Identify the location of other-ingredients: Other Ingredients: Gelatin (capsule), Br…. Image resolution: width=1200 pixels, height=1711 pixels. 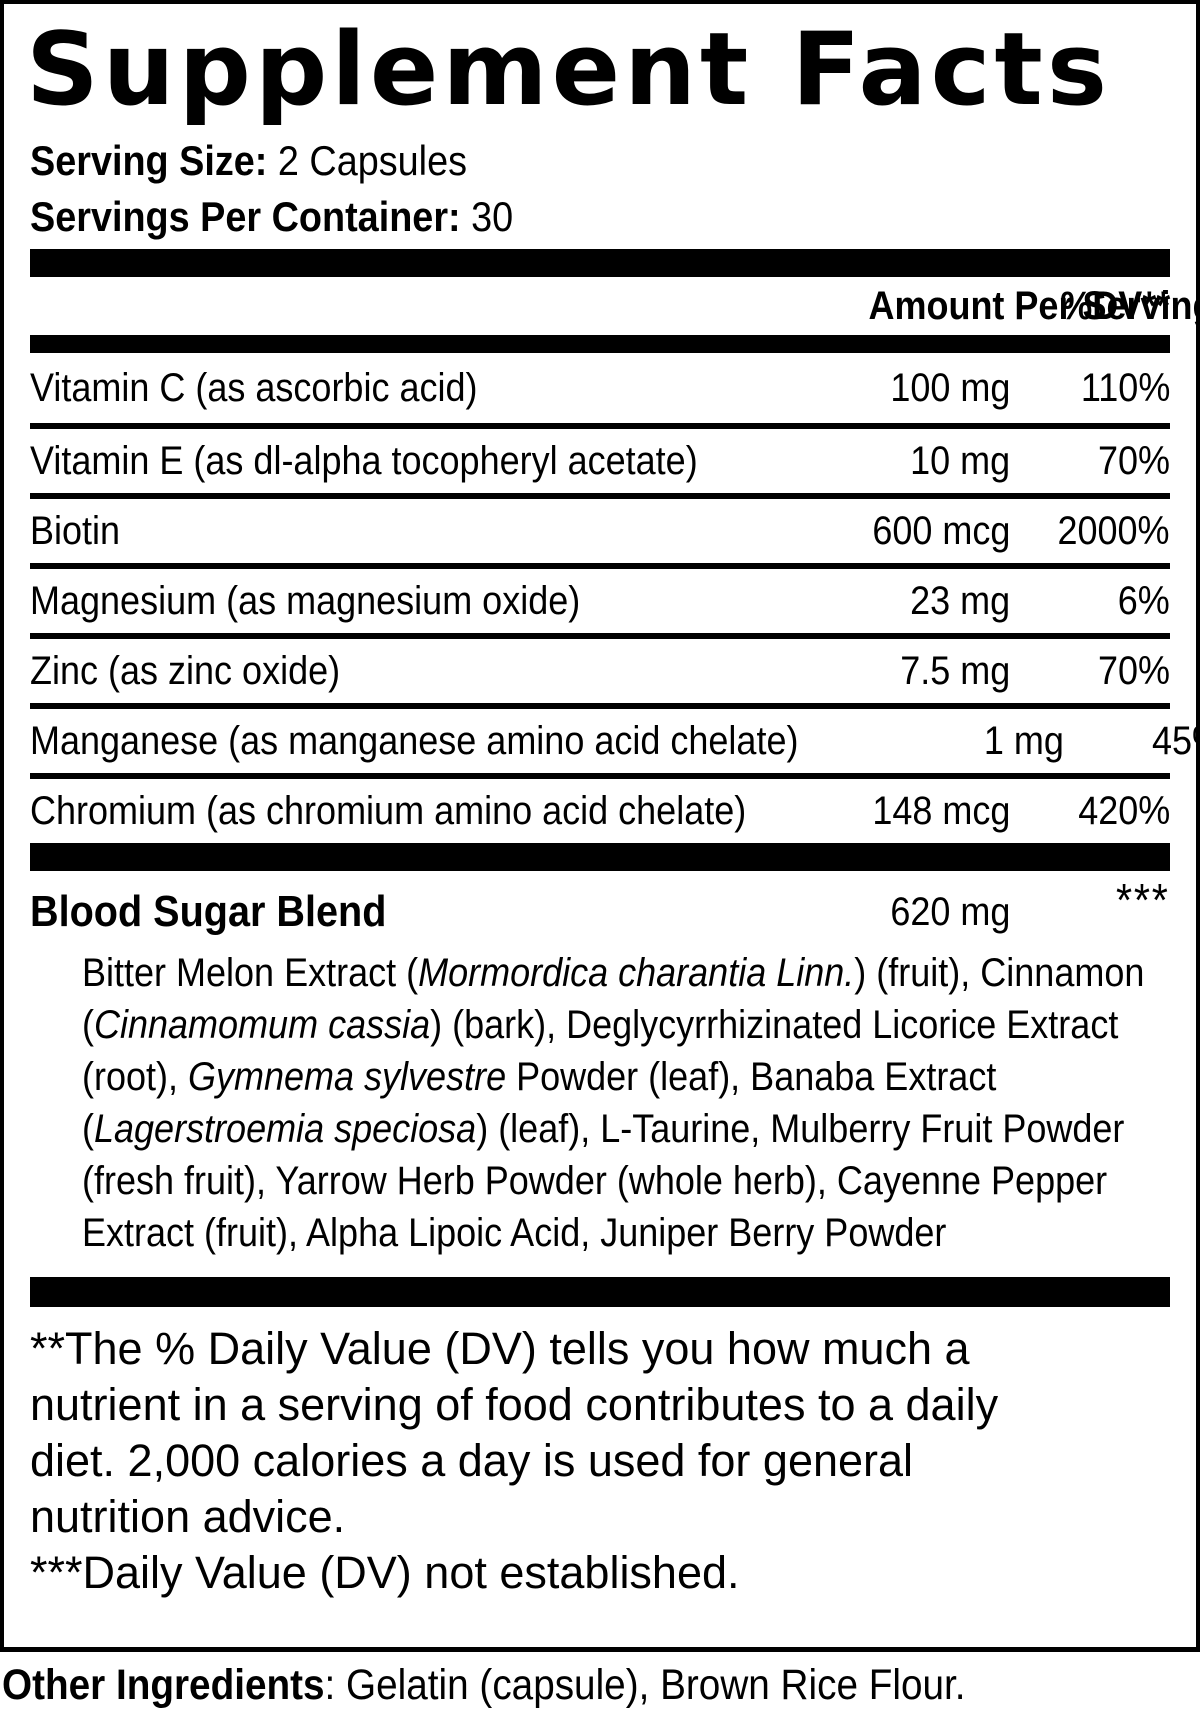
(484, 1685).